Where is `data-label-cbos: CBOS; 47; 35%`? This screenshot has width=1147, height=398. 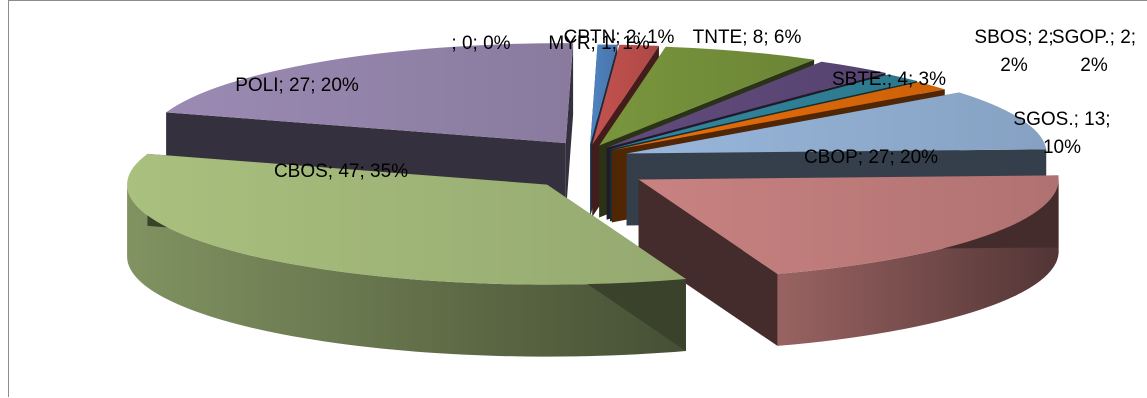
data-label-cbos: CBOS; 47; 35% is located at coordinates (341, 171).